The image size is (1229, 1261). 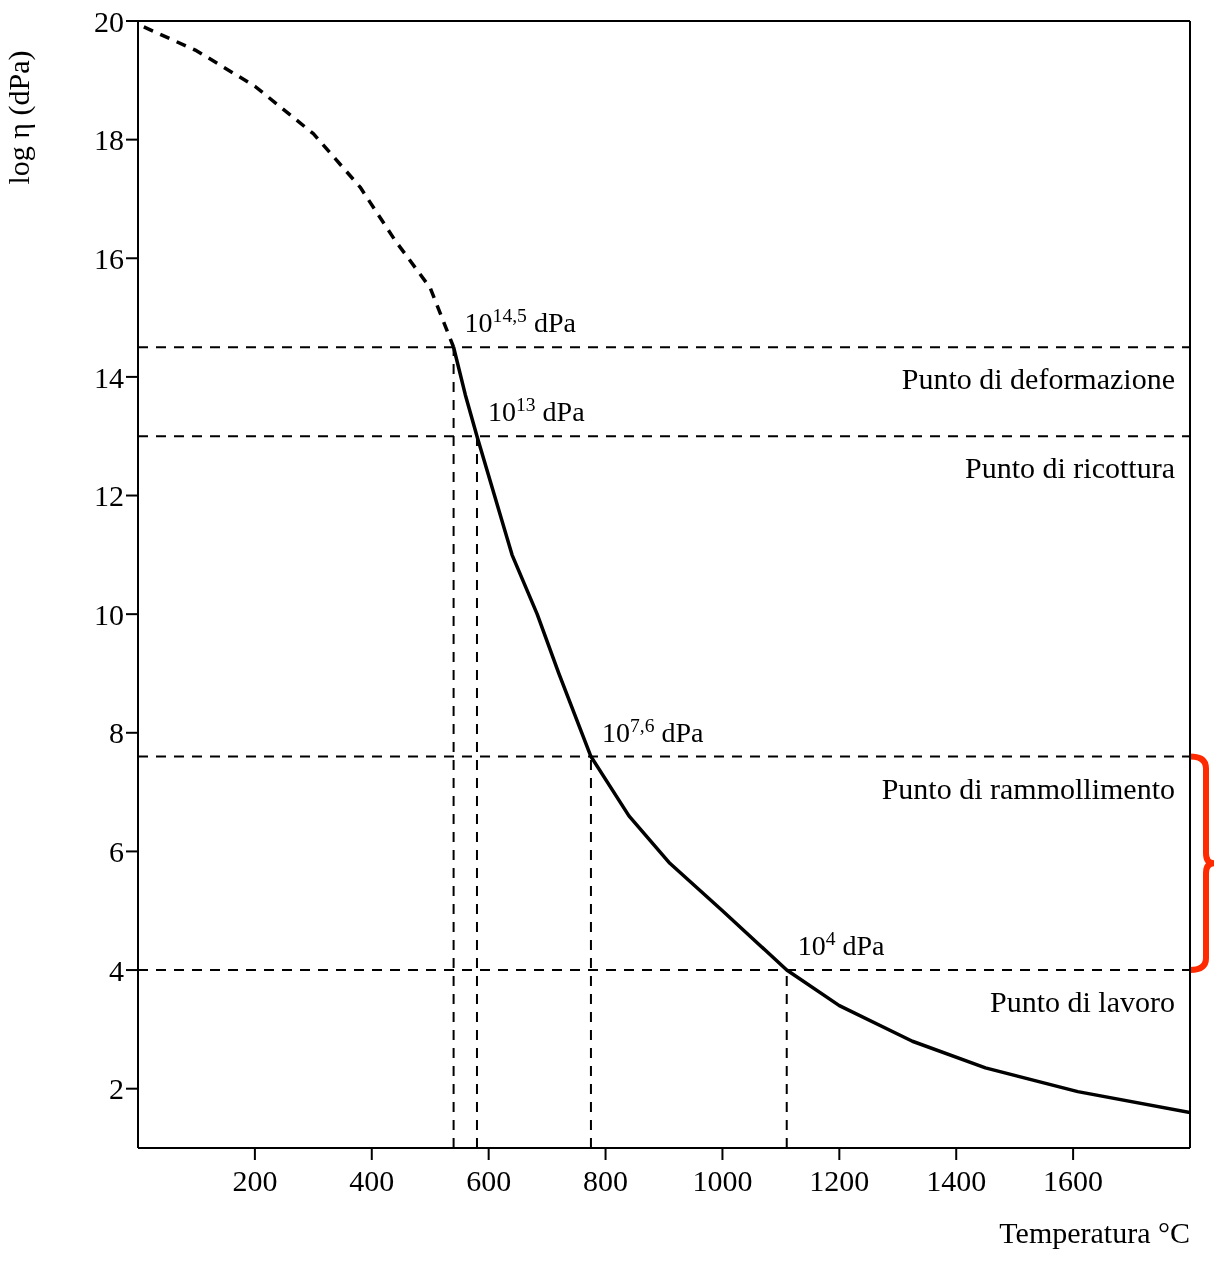 What do you see at coordinates (116, 733) in the screenshot?
I see `y-tick-label: 8` at bounding box center [116, 733].